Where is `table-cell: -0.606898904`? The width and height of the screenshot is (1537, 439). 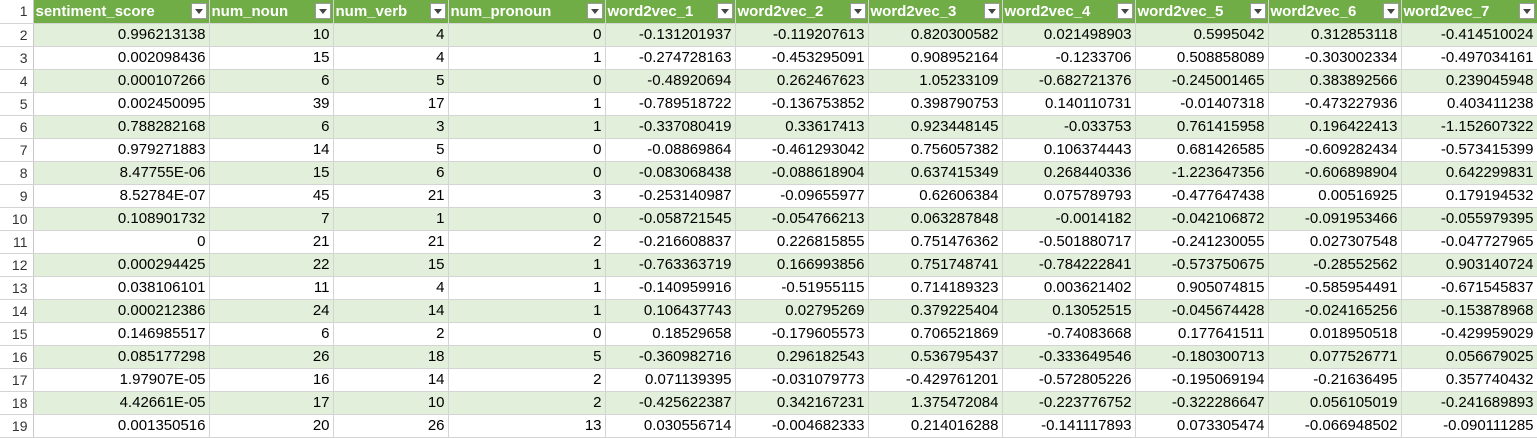
table-cell: -0.606898904 is located at coordinates (1335, 173).